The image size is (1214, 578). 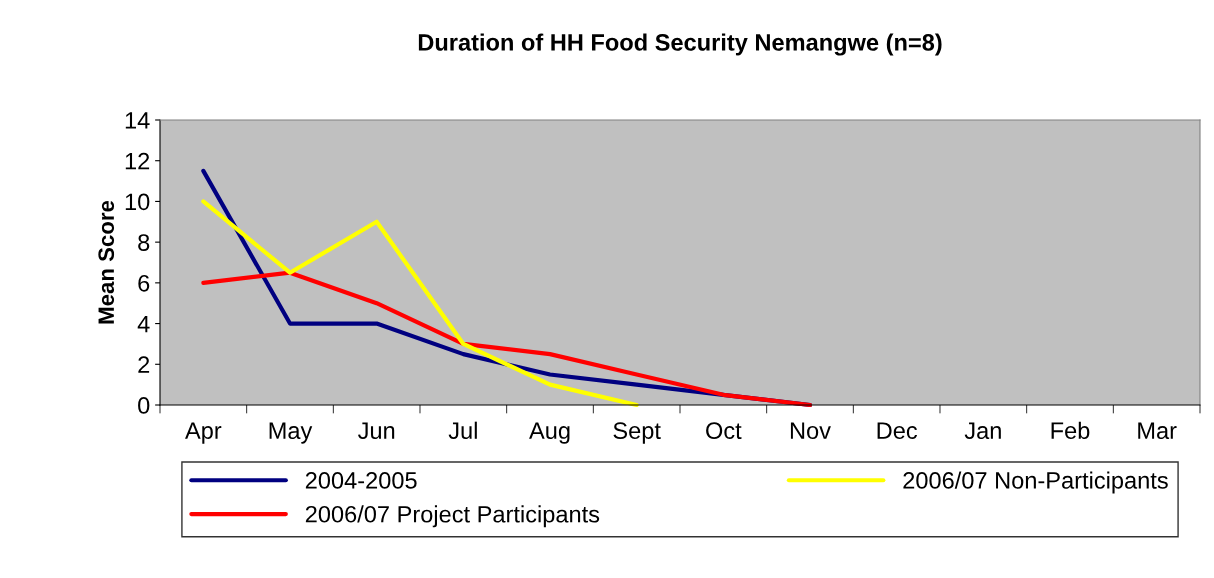 What do you see at coordinates (143, 324) in the screenshot?
I see `y-tick-label: 4` at bounding box center [143, 324].